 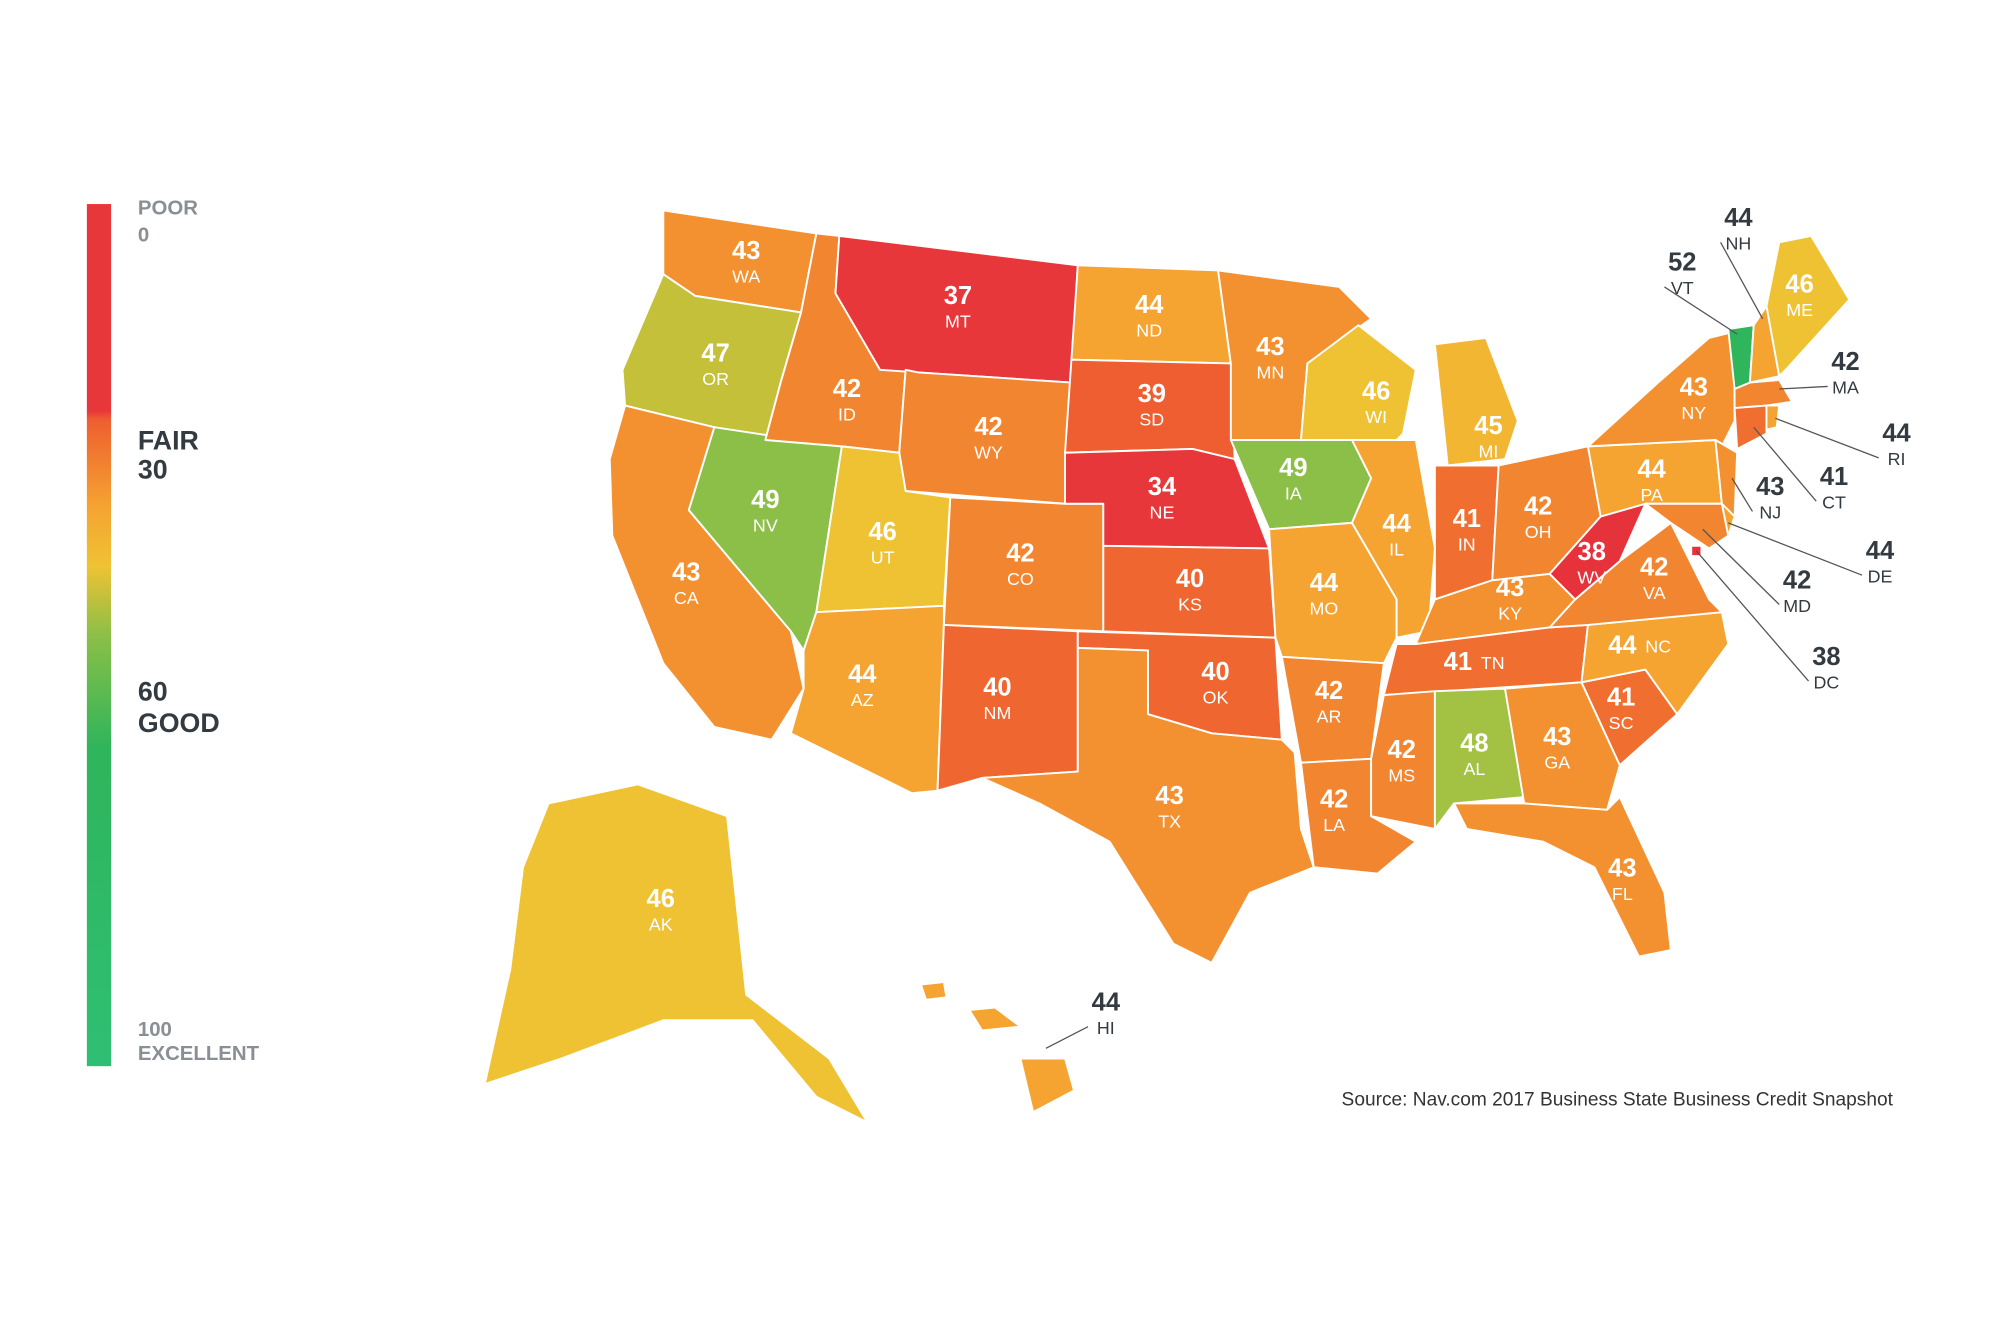 What do you see at coordinates (1682, 288) in the screenshot?
I see `state-abbr: VT` at bounding box center [1682, 288].